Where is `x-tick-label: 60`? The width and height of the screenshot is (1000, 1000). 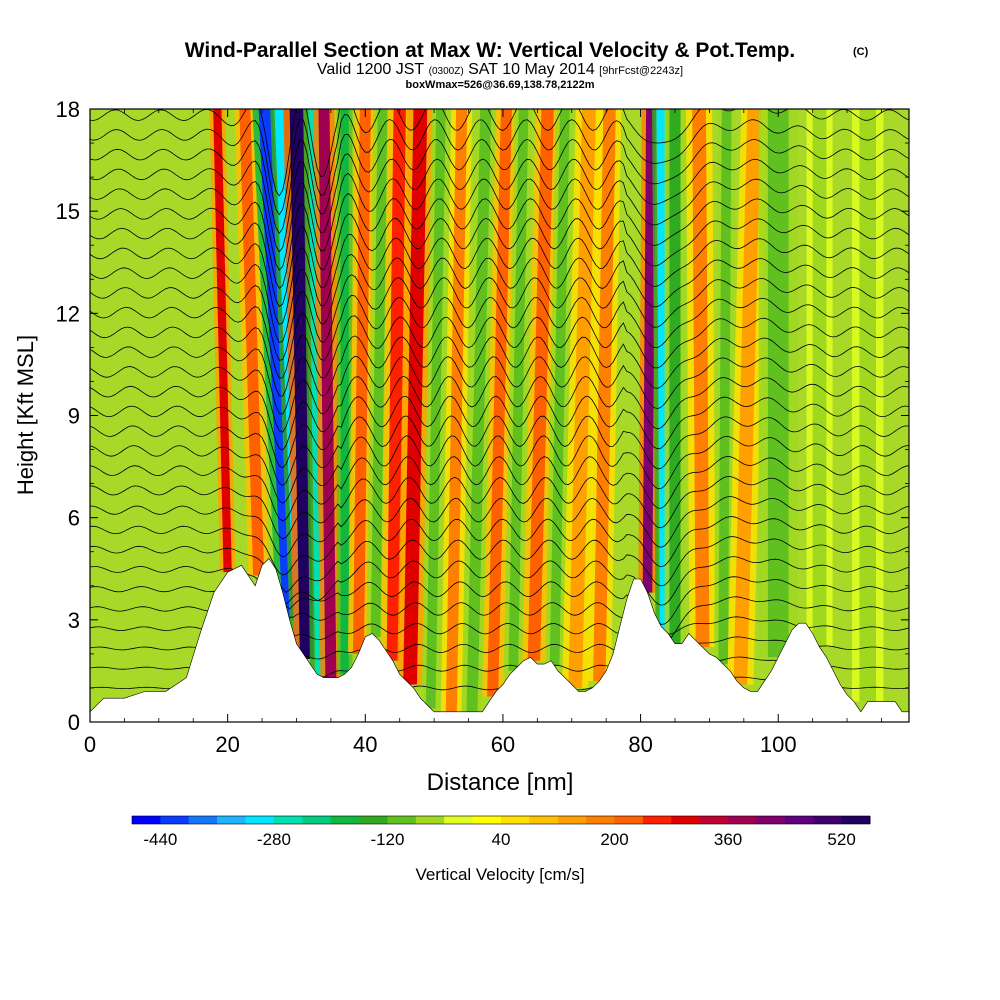 x-tick-label: 60 is located at coordinates (503, 744).